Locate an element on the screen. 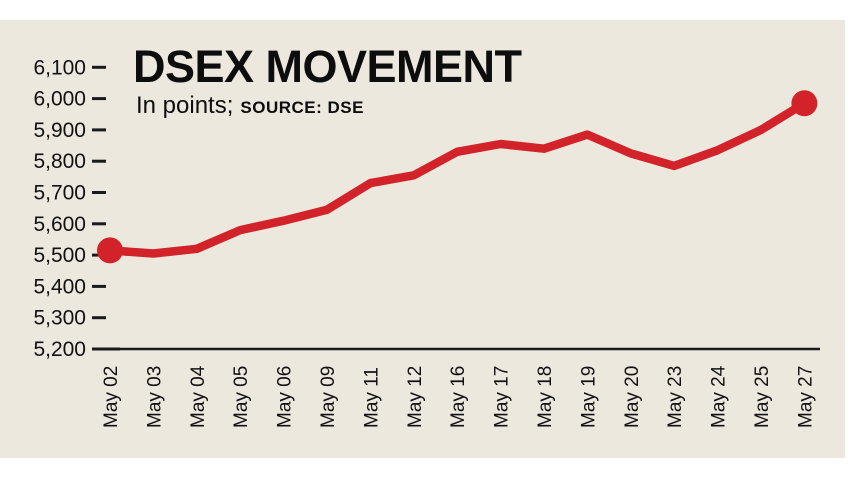 The width and height of the screenshot is (857, 482). x-axis-label: May 12 is located at coordinates (415, 397).